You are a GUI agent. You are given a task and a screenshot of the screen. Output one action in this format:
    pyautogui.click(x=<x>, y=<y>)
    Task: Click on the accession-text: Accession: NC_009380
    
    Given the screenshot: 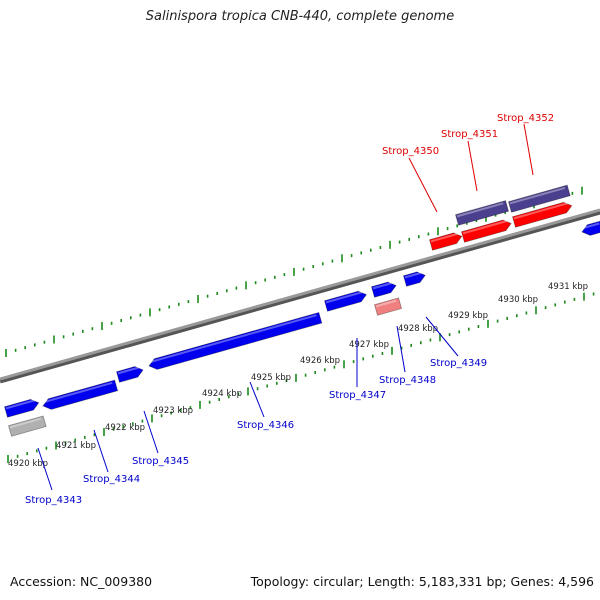 What is the action you would take?
    pyautogui.click(x=81, y=581)
    